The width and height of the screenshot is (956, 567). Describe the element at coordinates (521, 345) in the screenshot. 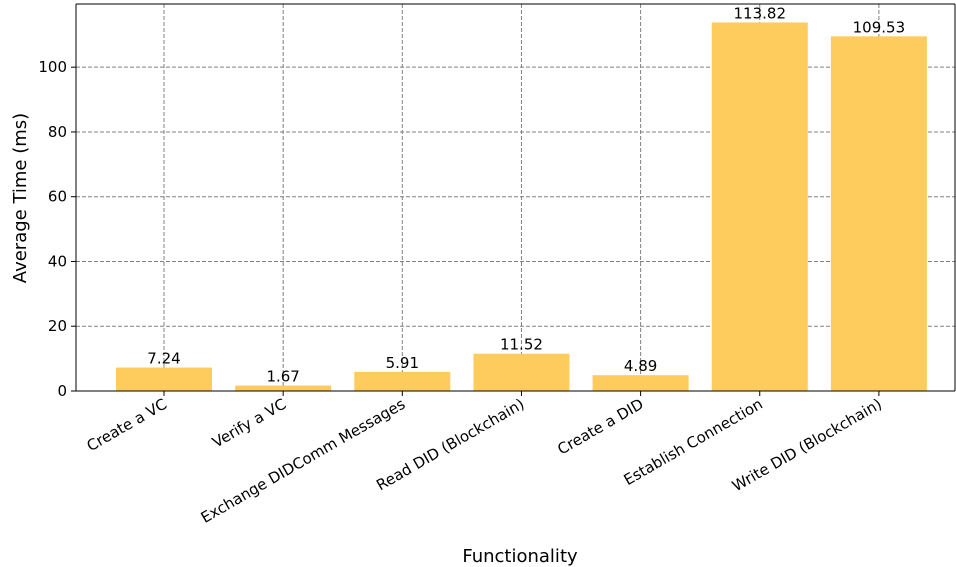

I see `bar-value-label: 11.52` at that location.